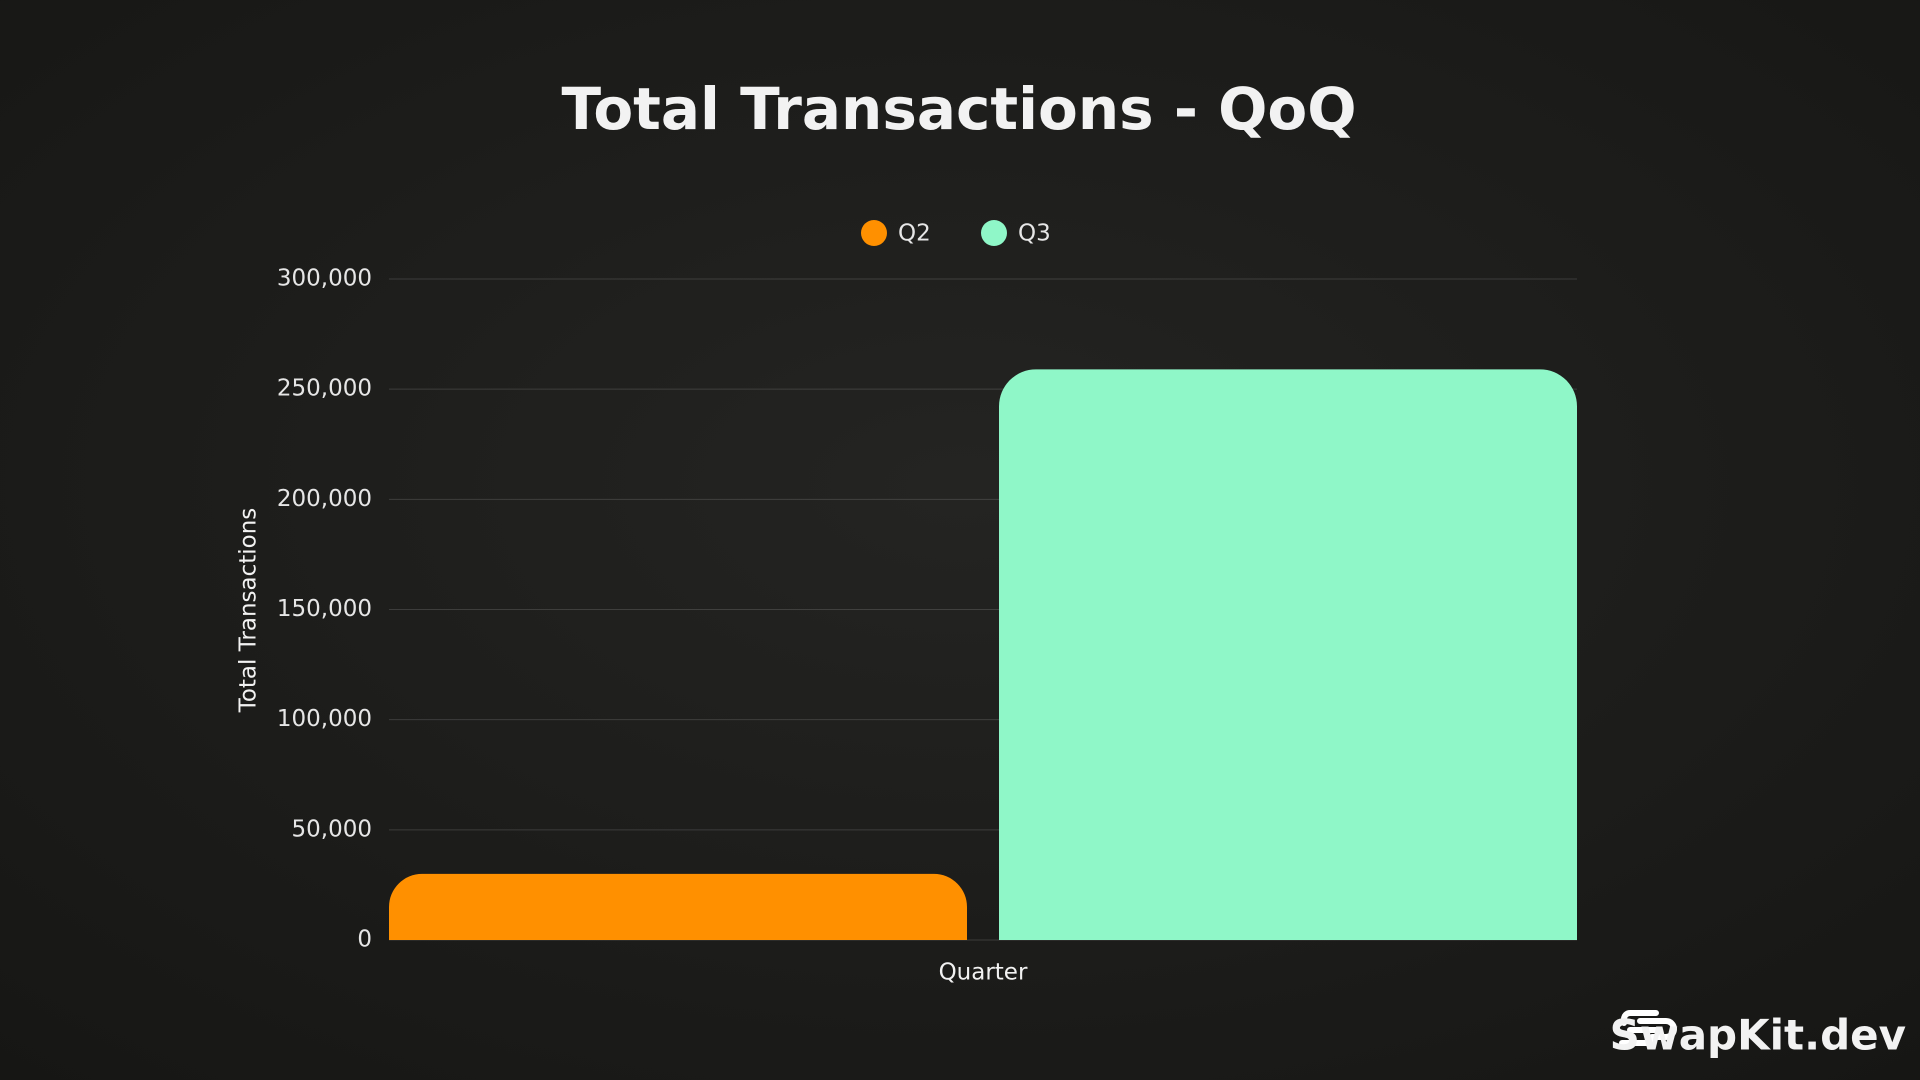 This screenshot has height=1080, width=1920. Describe the element at coordinates (364, 940) in the screenshot. I see `y-tick-label: 0` at that location.